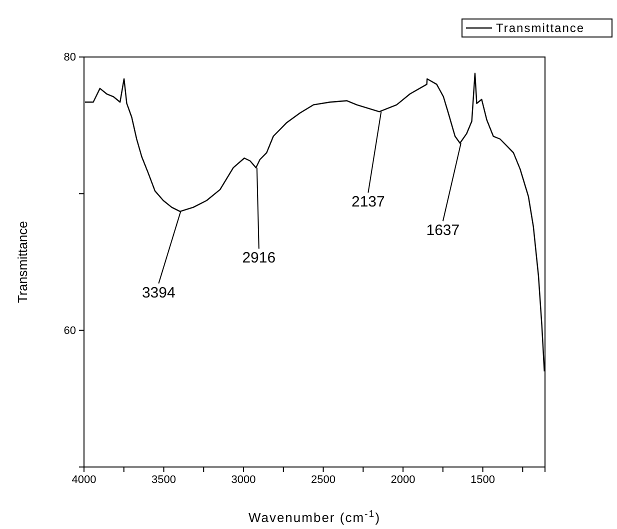 The height and width of the screenshot is (529, 617). Describe the element at coordinates (368, 202) in the screenshot. I see `annotation: 2137` at that location.